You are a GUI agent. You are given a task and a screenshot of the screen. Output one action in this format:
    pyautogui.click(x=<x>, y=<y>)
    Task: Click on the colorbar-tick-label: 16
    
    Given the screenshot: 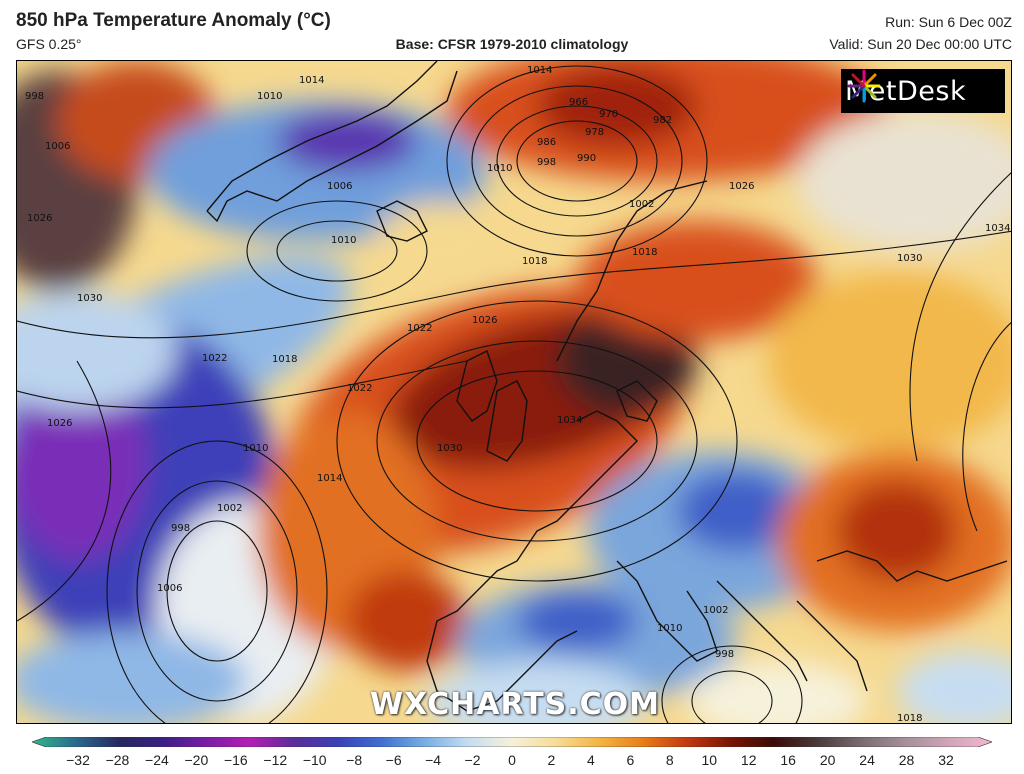 What is the action you would take?
    pyautogui.click(x=788, y=760)
    